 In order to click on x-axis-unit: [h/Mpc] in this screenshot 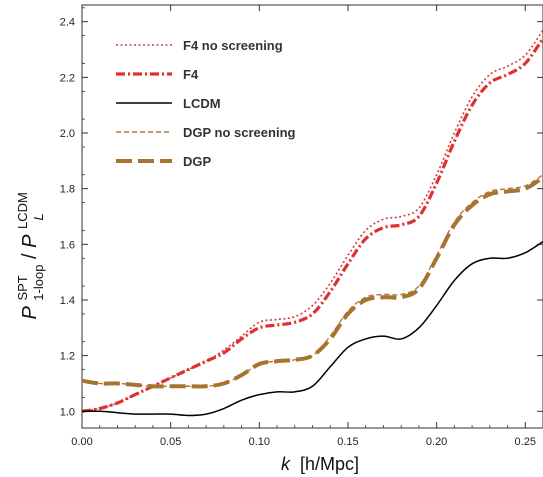, I will do `click(329, 464)`.